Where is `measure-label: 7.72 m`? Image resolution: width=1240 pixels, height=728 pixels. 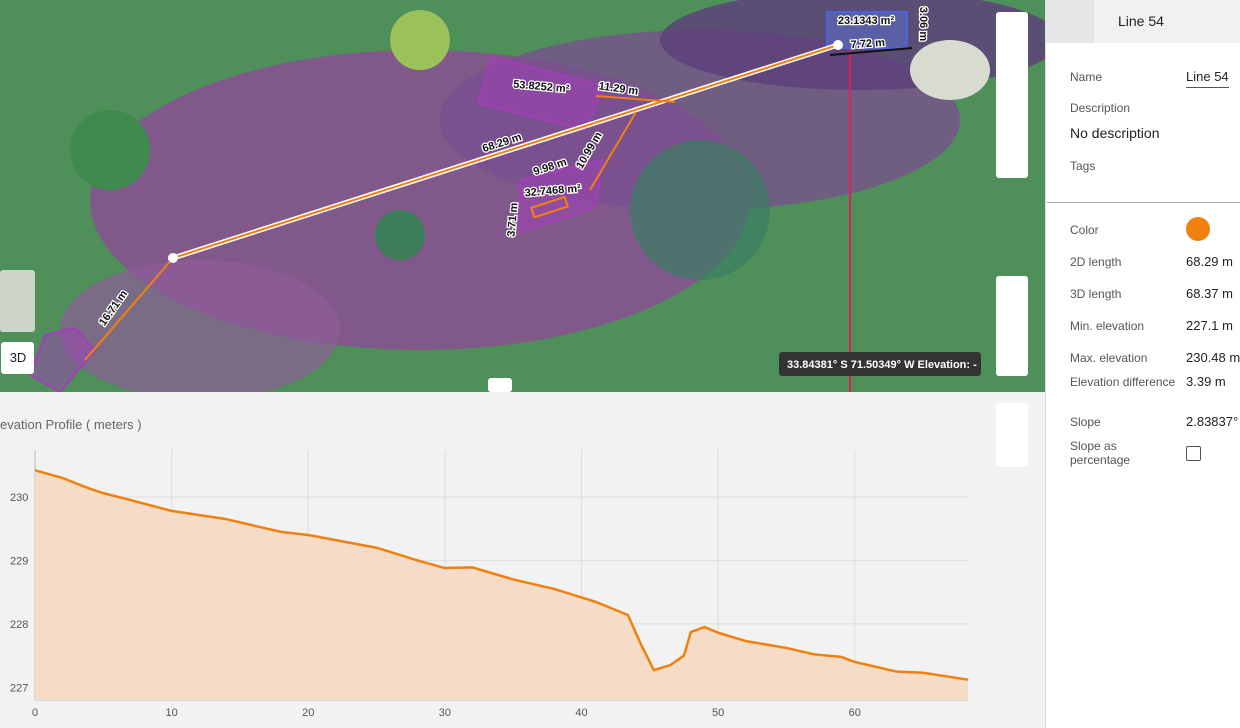
measure-label: 7.72 m is located at coordinates (867, 44).